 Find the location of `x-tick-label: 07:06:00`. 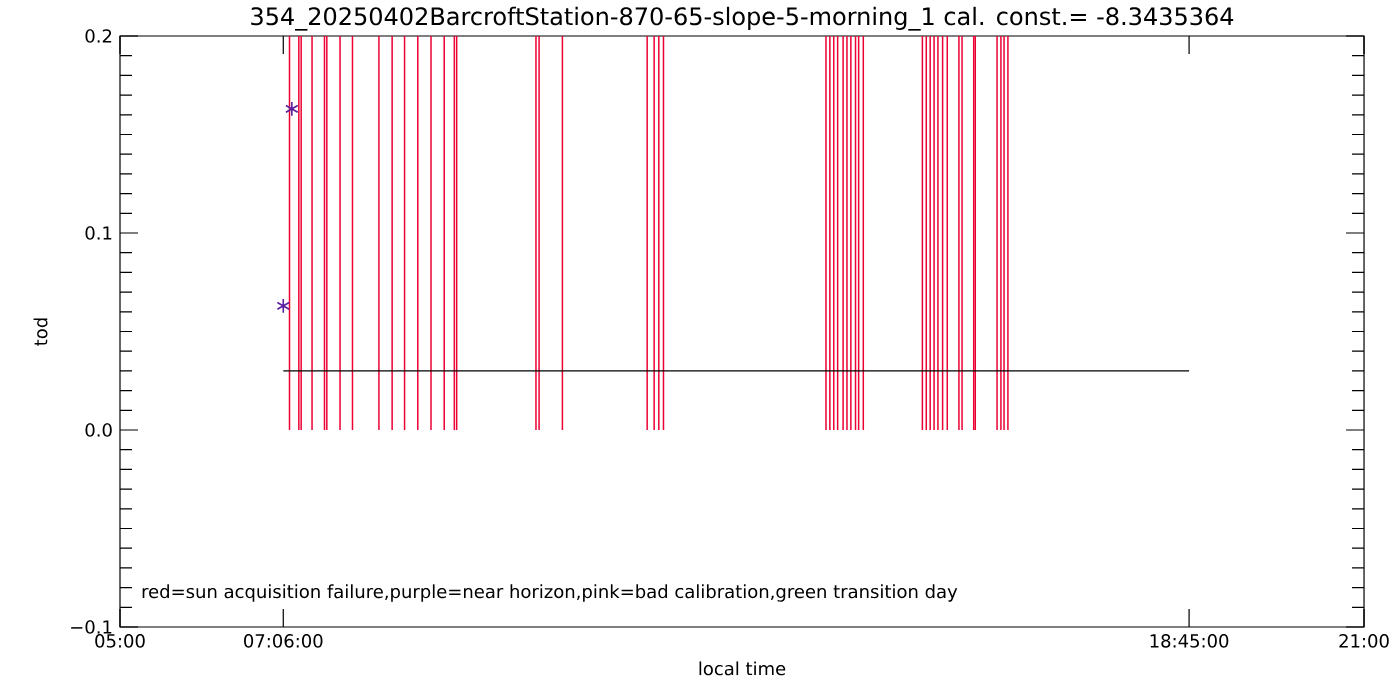

x-tick-label: 07:06:00 is located at coordinates (283, 641).